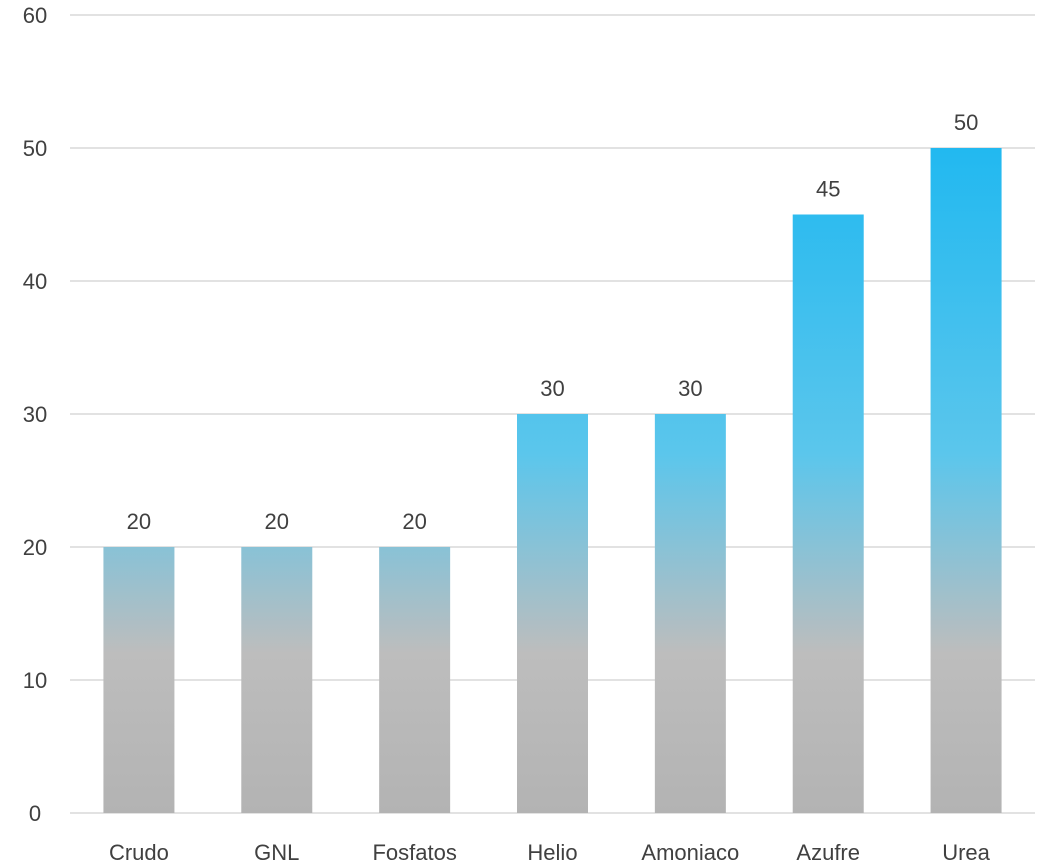  What do you see at coordinates (139, 852) in the screenshot?
I see `x-category-label: Crudo` at bounding box center [139, 852].